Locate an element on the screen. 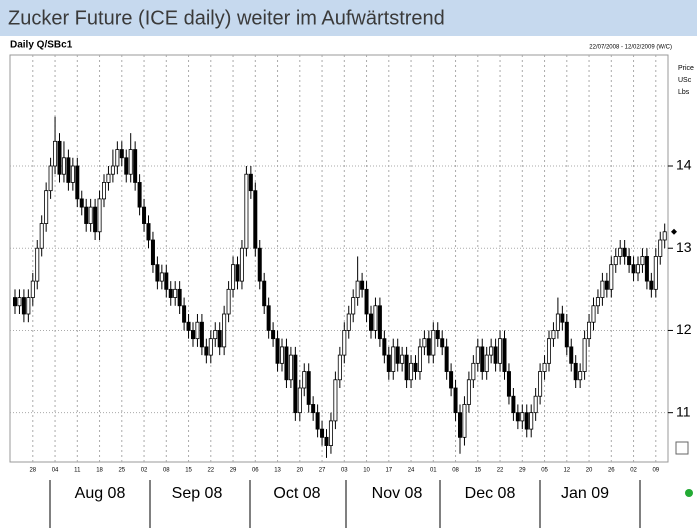 Image resolution: width=697 pixels, height=528 pixels. x-tick-label: 18 is located at coordinates (99, 471).